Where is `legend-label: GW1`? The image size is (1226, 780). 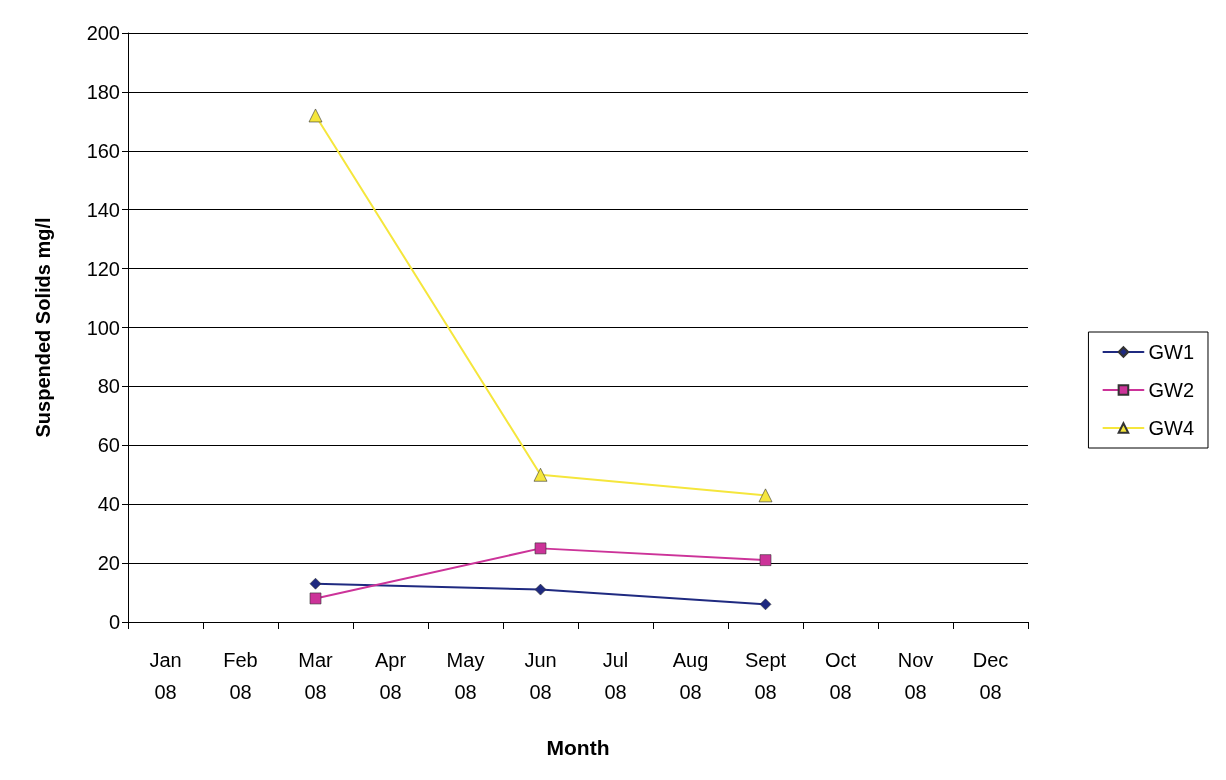 legend-label: GW1 is located at coordinates (1171, 352).